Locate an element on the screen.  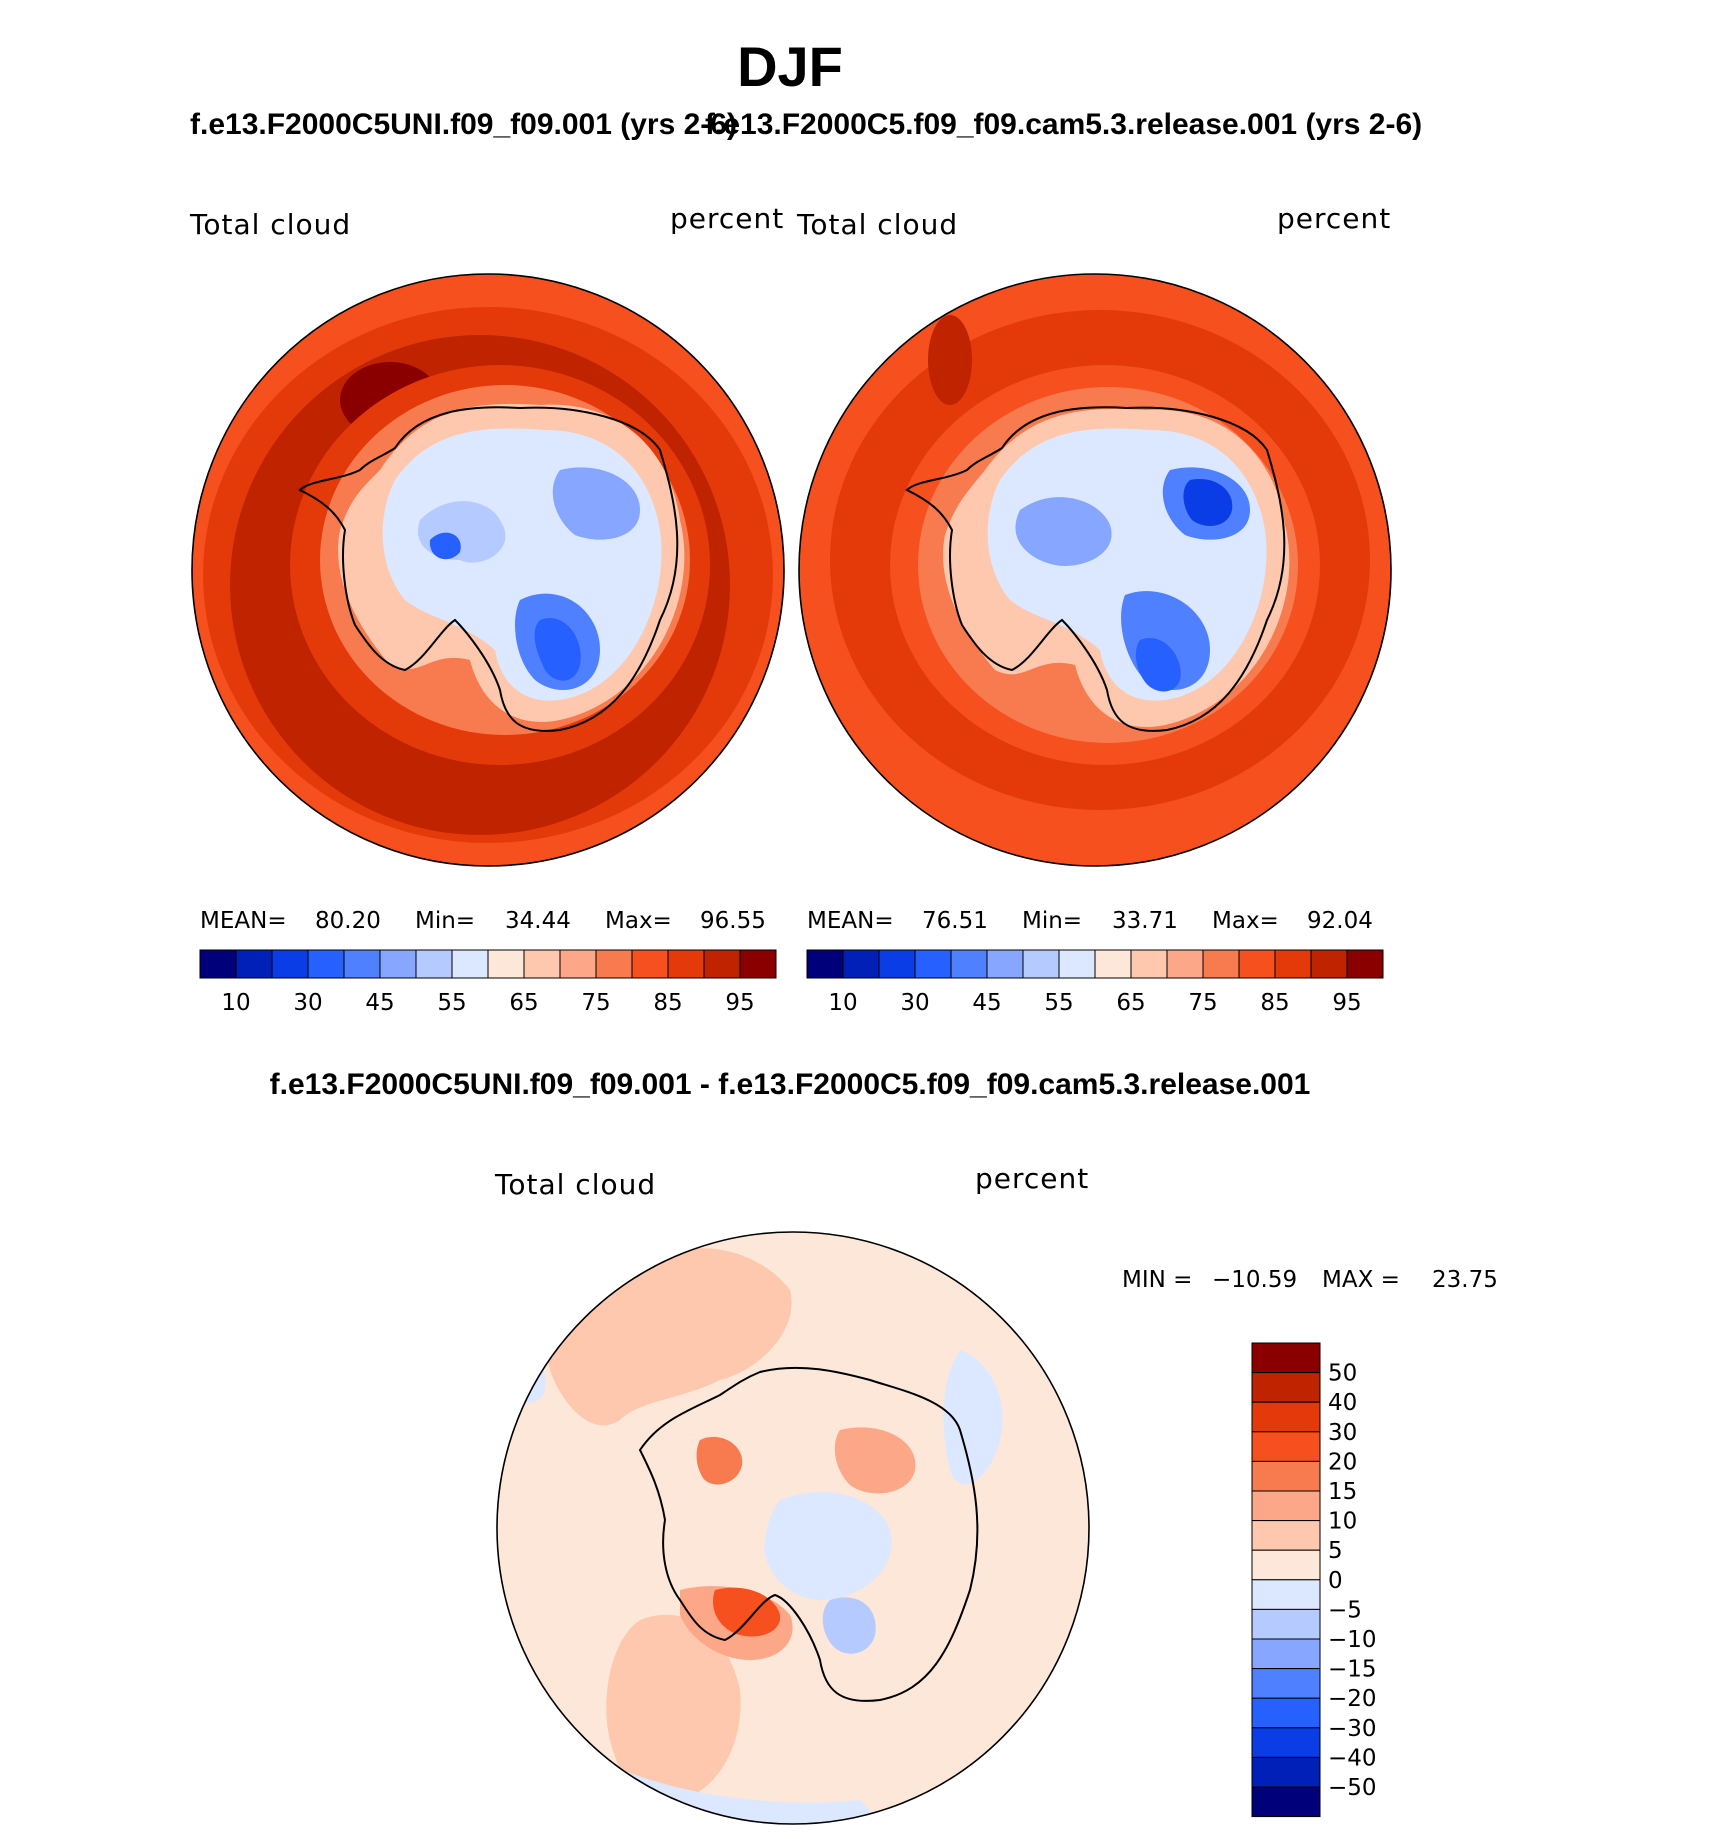
panel2-map is located at coordinates (1095, 570).